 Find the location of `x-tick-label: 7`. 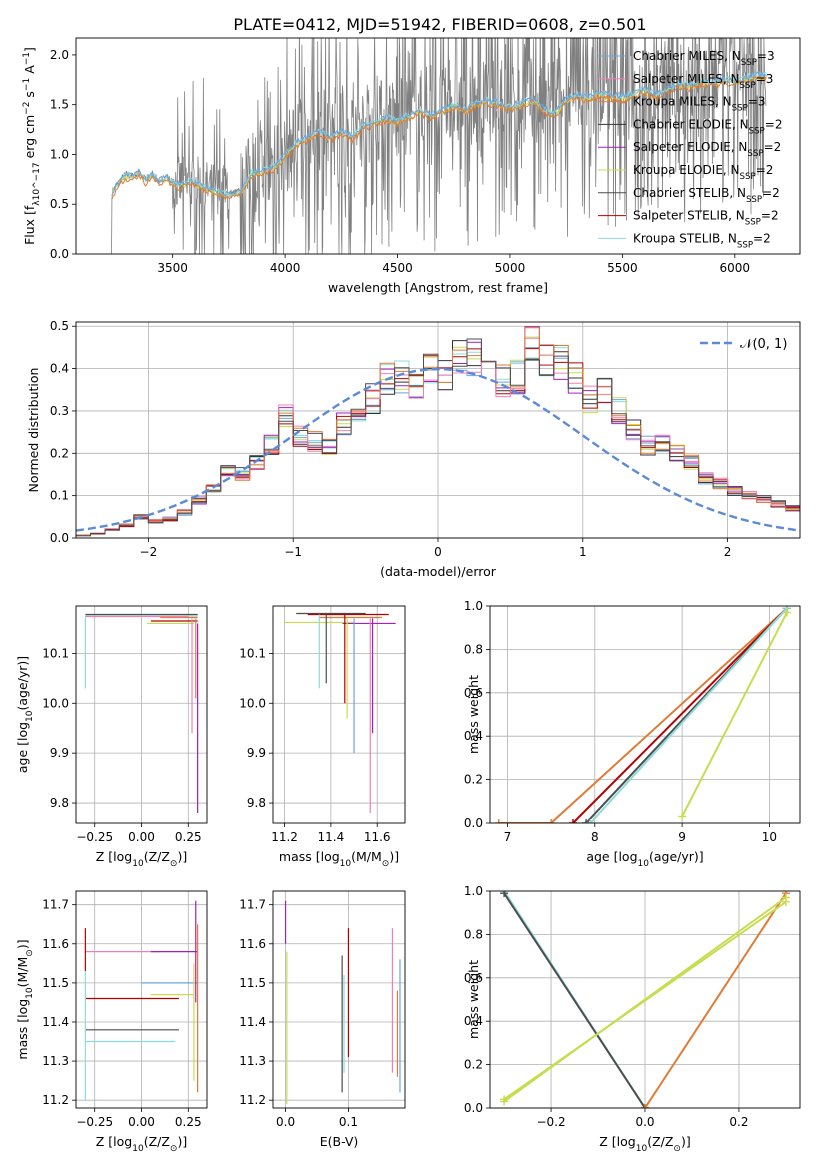

x-tick-label: 7 is located at coordinates (508, 837).